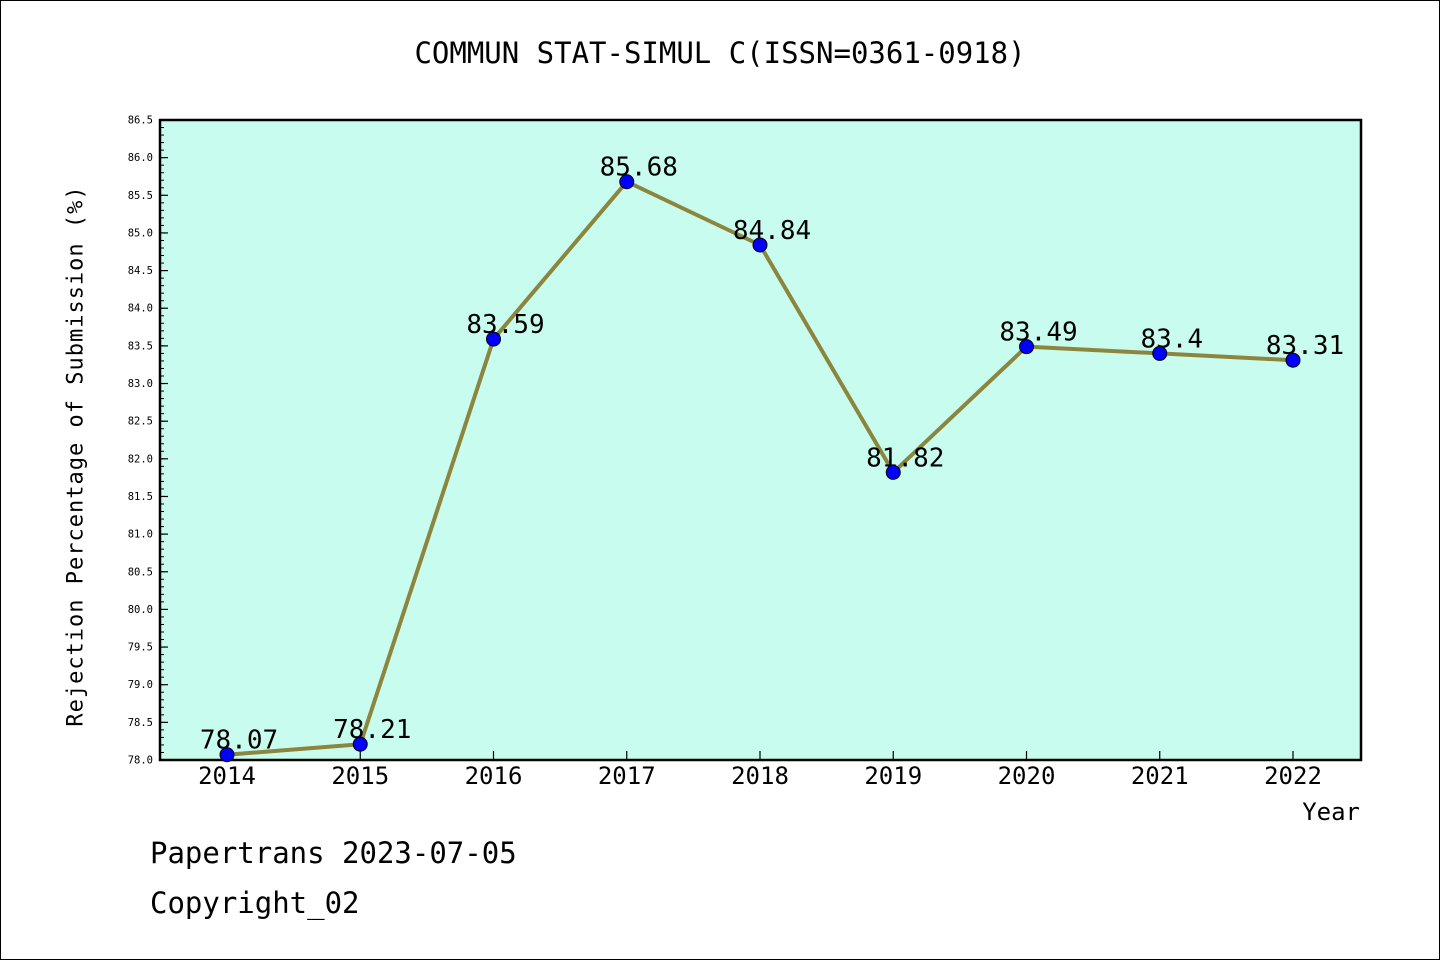 The height and width of the screenshot is (960, 1440). What do you see at coordinates (494, 776) in the screenshot?
I see `x-tick-label: 2016` at bounding box center [494, 776].